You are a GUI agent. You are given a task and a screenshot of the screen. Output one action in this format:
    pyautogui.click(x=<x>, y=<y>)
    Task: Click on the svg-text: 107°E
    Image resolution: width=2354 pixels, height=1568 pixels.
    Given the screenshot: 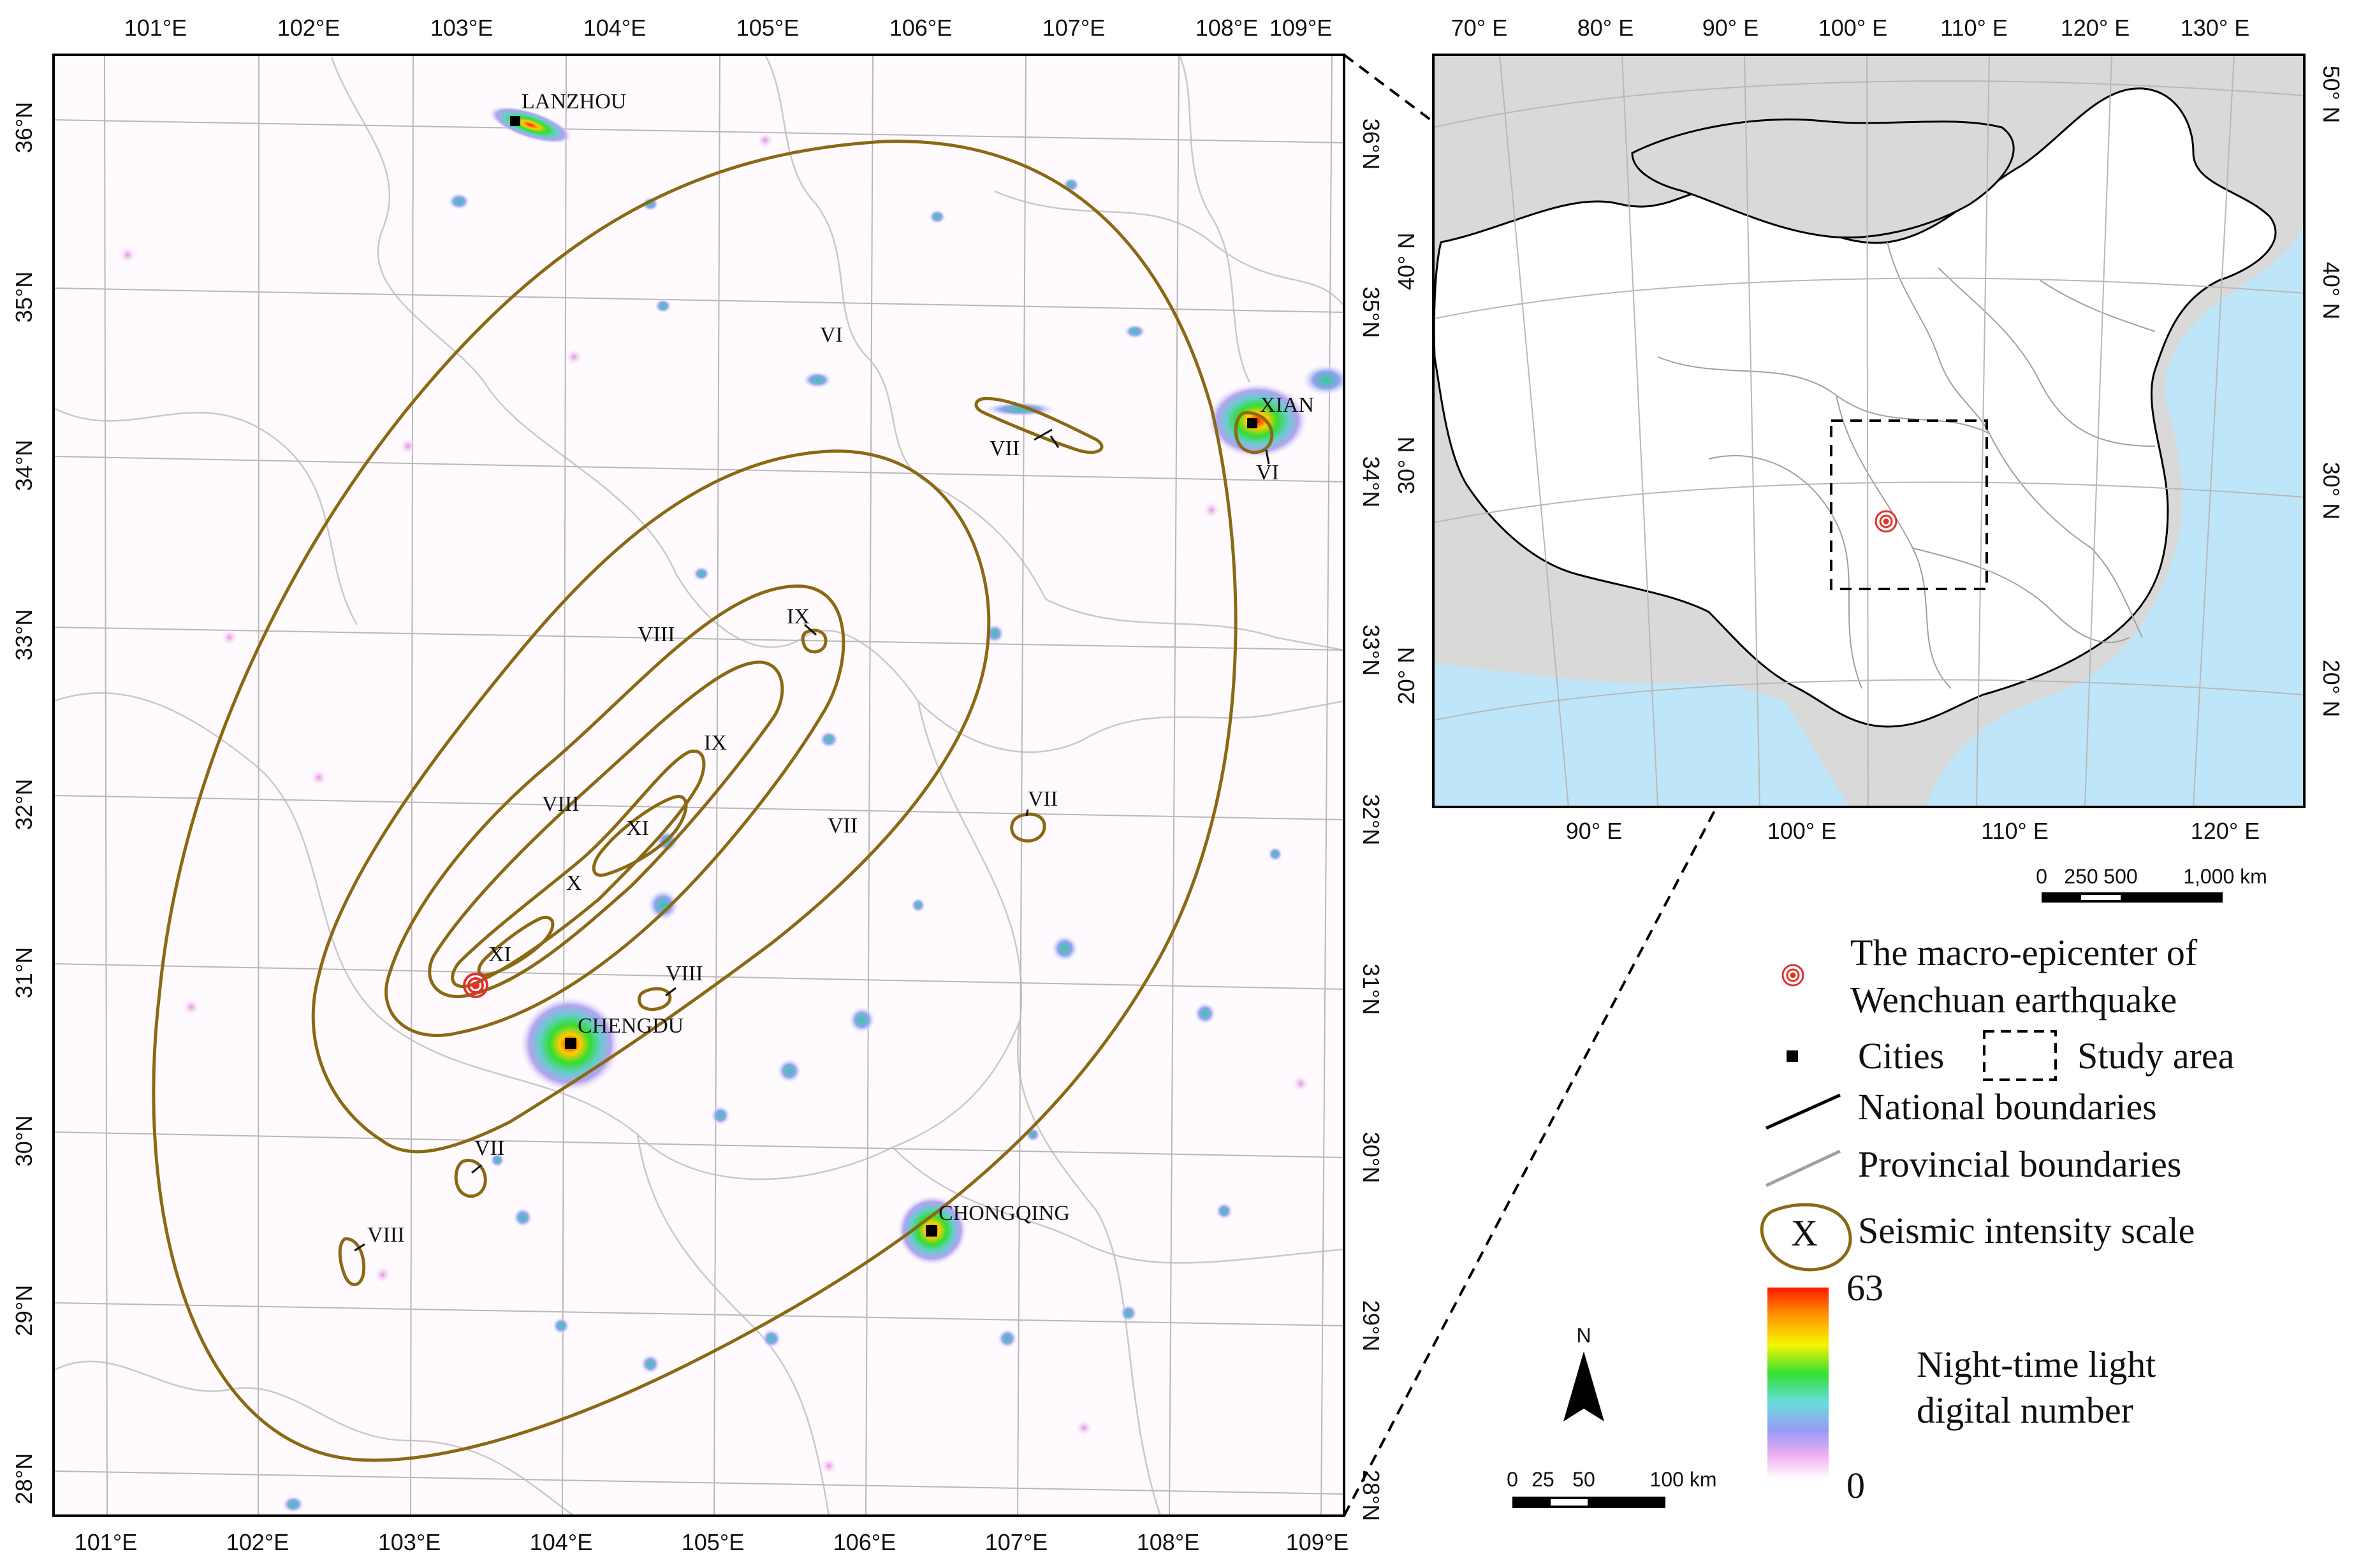 What is the action you would take?
    pyautogui.click(x=1073, y=28)
    